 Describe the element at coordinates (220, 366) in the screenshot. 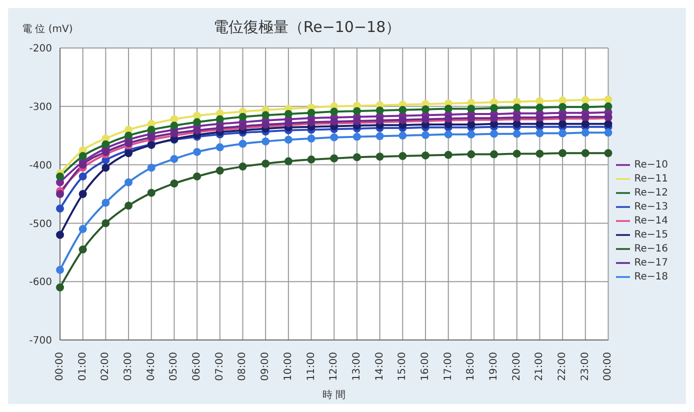

I see `x-tick-label: 07:00` at that location.